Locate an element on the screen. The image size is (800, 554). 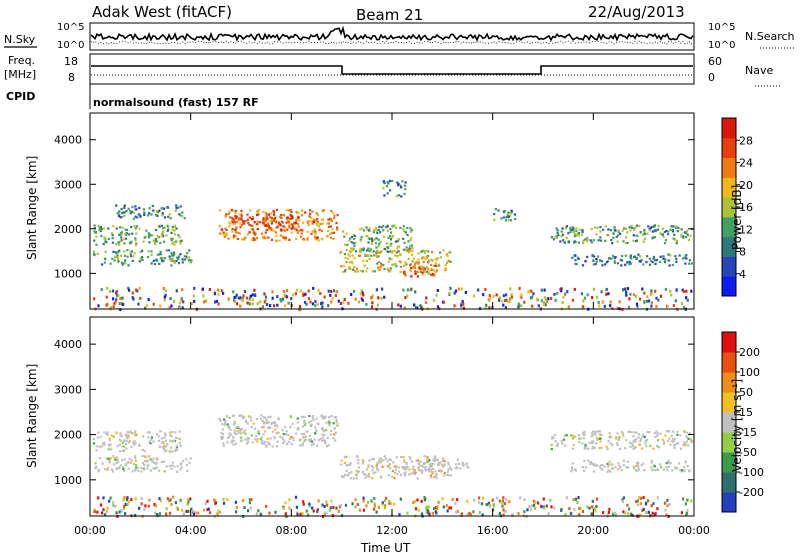
x-tick-label: 04:00 is located at coordinates (191, 530).